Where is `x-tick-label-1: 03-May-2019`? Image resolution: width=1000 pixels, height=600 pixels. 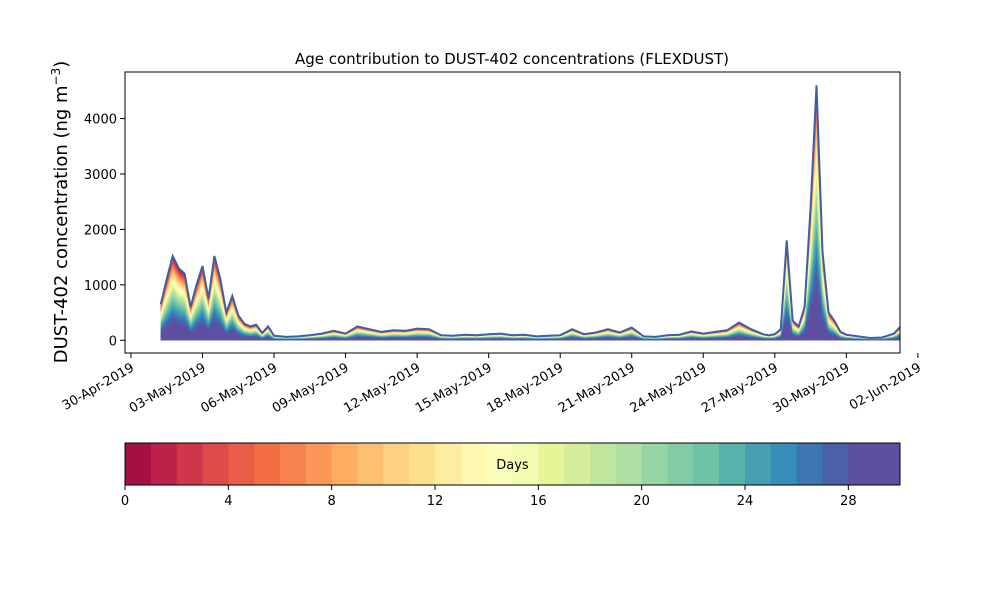
x-tick-label-1: 03-May-2019 is located at coordinates (168, 388).